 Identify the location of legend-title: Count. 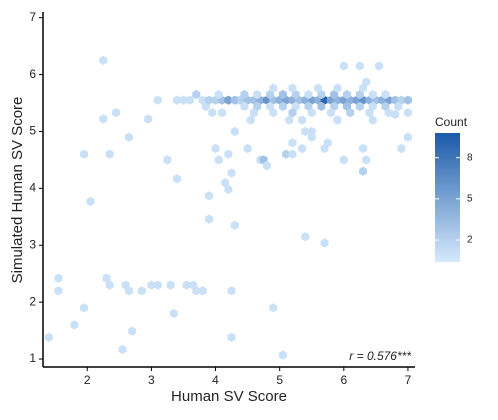
(451, 122).